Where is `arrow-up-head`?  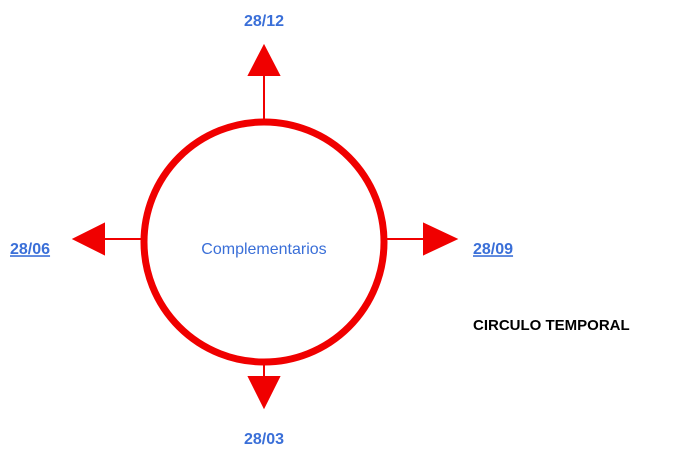 arrow-up-head is located at coordinates (264, 59).